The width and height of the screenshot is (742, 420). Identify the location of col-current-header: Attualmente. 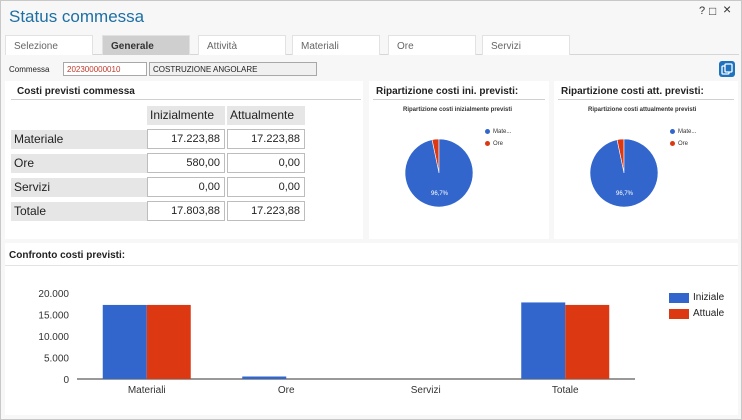
(266, 115).